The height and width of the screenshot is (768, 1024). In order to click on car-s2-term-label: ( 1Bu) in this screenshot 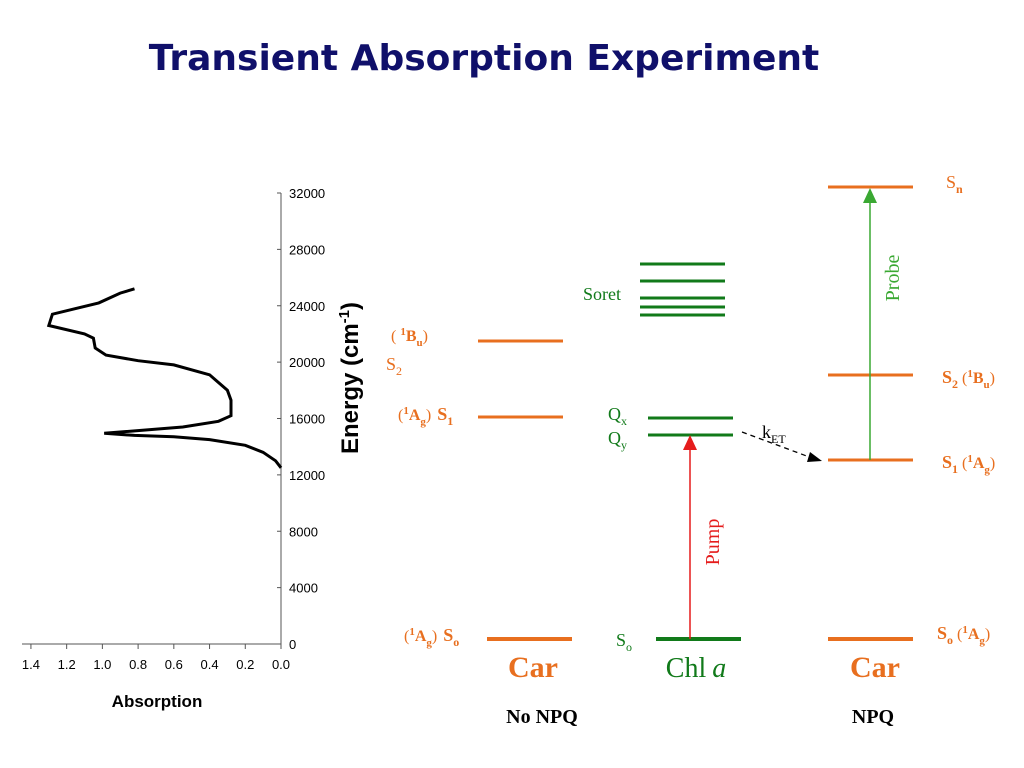, I will do `click(409, 337)`.